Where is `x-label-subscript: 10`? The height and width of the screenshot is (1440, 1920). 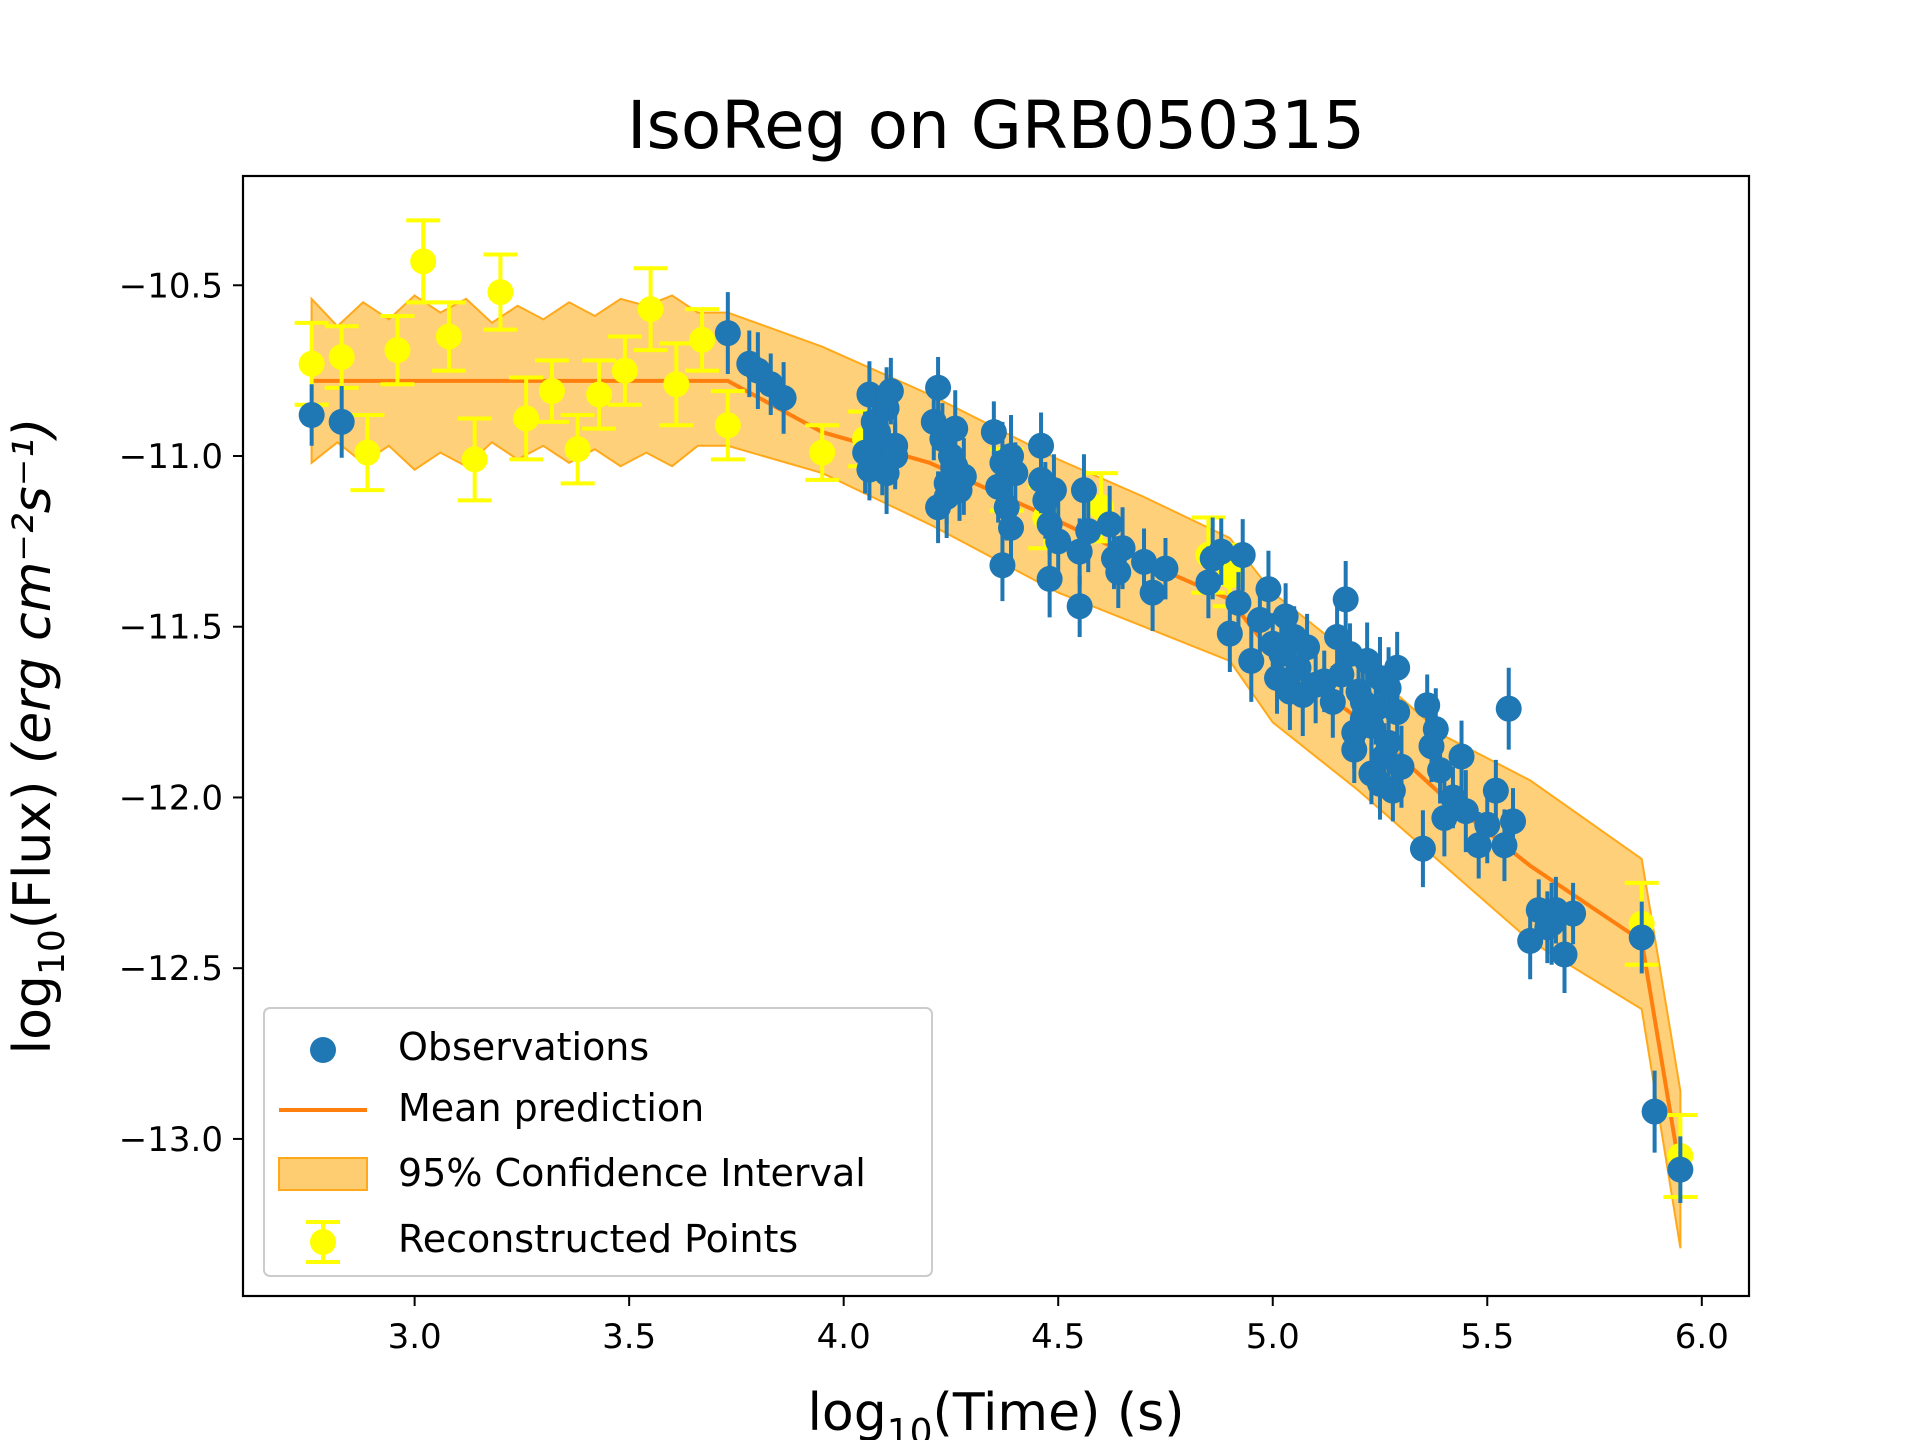
x-label-subscript: 10 is located at coordinates (910, 1426).